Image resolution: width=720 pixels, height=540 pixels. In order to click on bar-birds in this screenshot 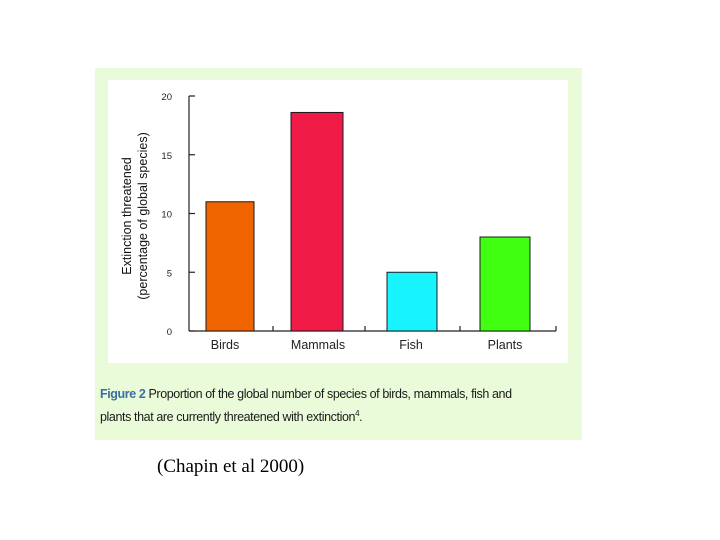, I will do `click(230, 266)`.